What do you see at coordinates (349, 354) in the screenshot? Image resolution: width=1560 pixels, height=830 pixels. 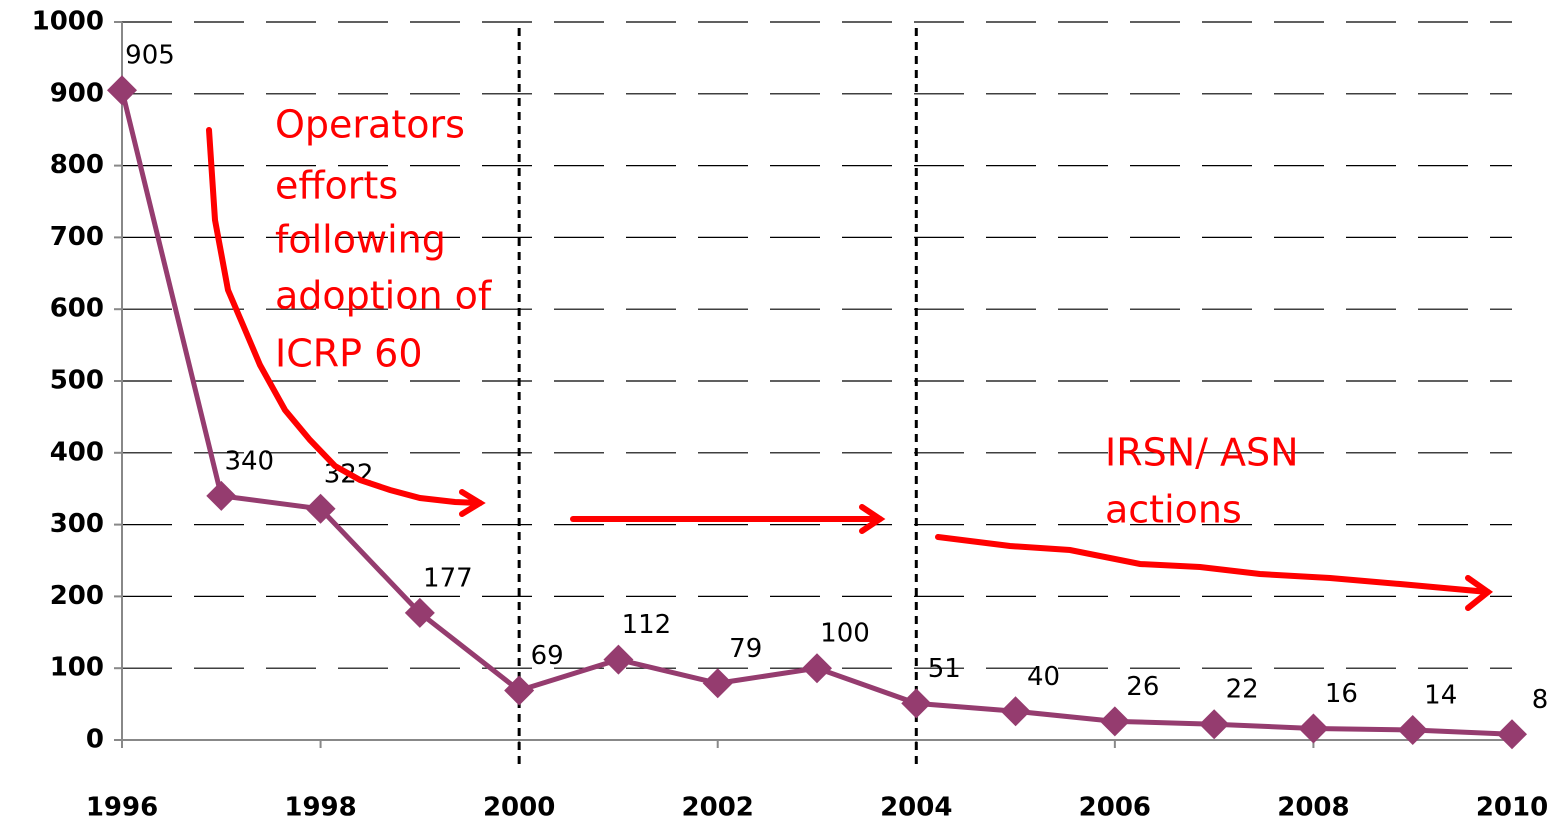 I see `annotation: ICRP 60` at bounding box center [349, 354].